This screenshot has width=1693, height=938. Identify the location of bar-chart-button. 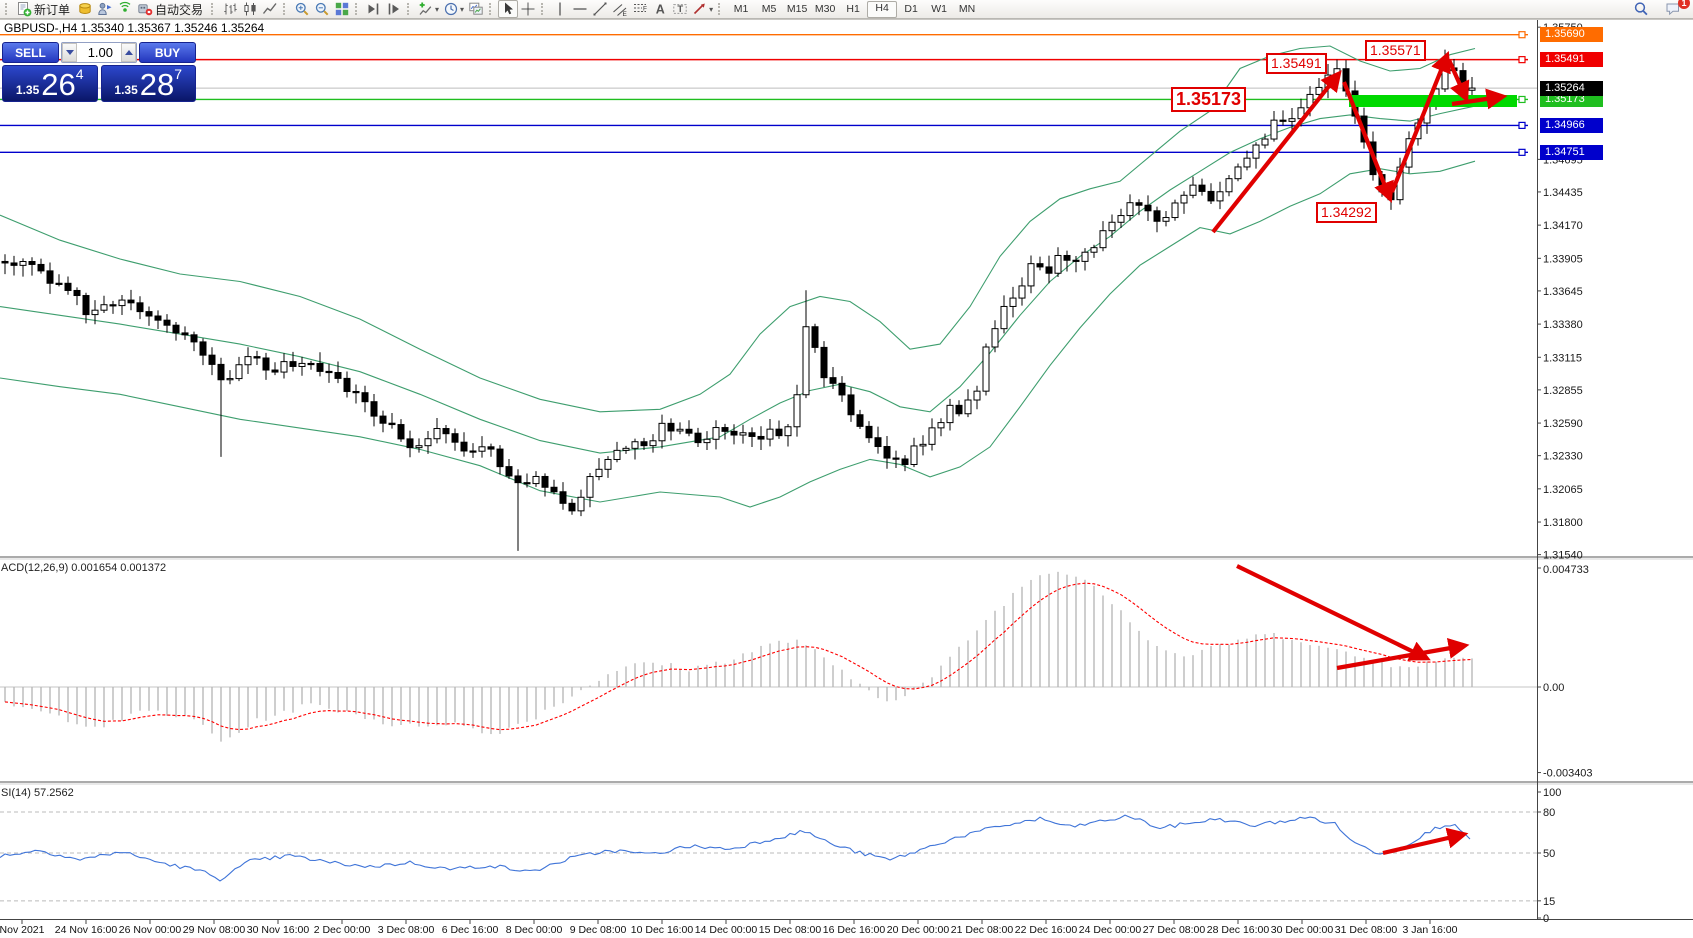
(230, 9).